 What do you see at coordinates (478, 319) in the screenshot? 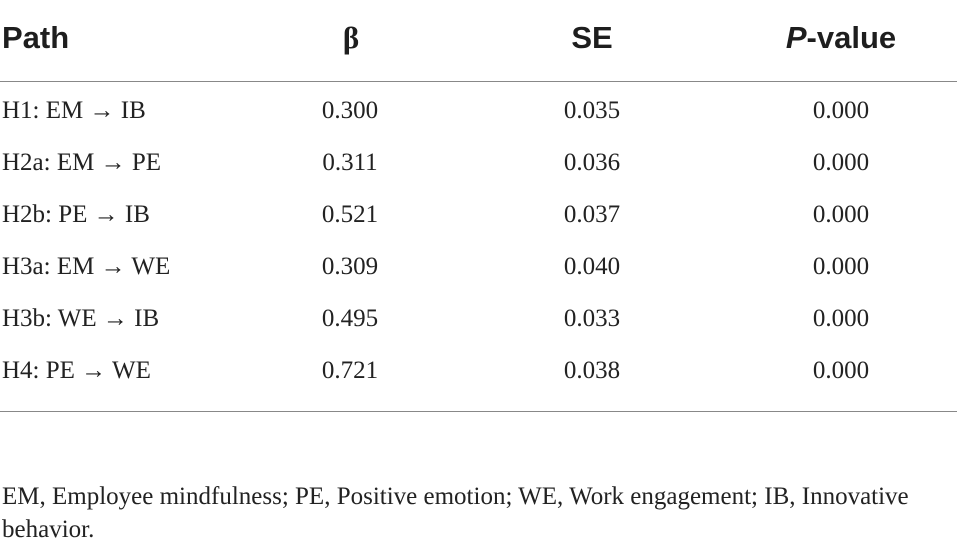
I see `table-row: H3b: WE → IB 0.495 0.033 0.000` at bounding box center [478, 319].